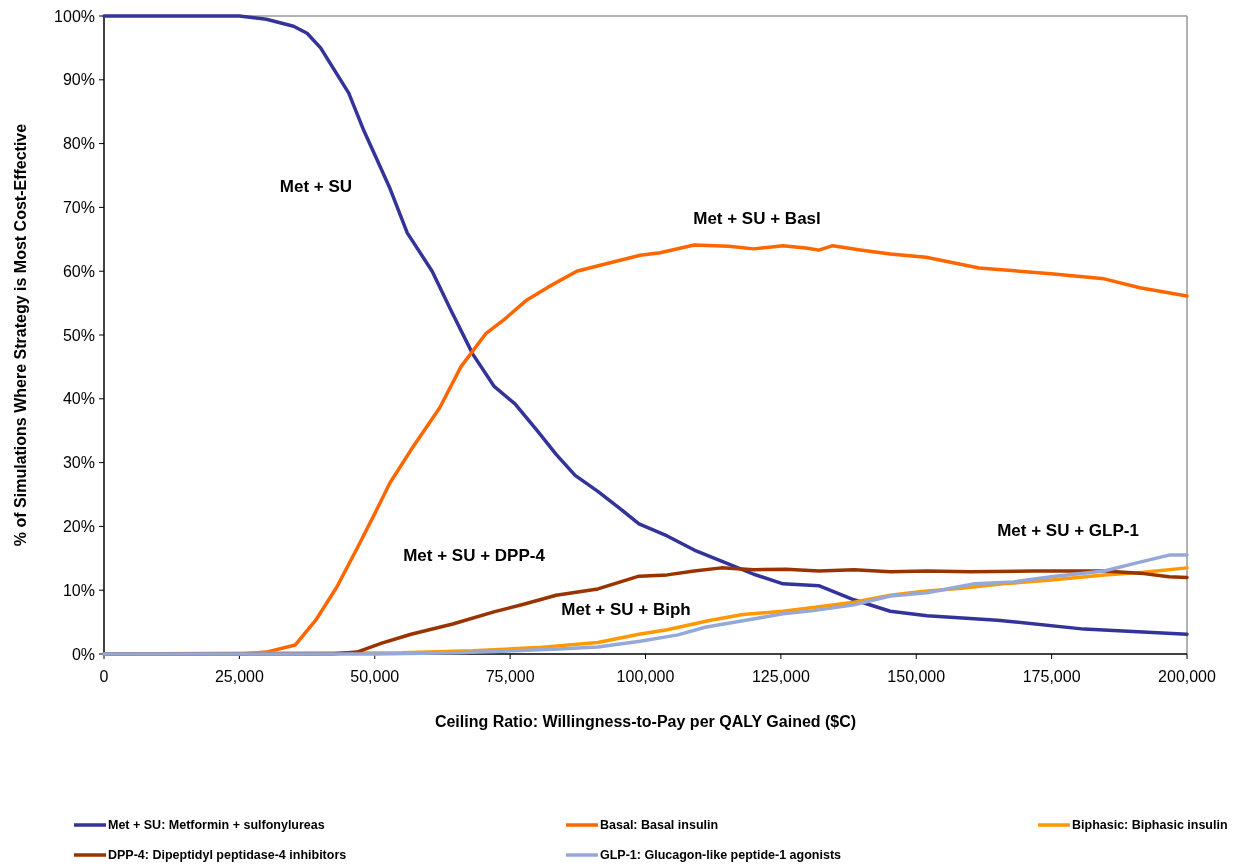  What do you see at coordinates (626, 609) in the screenshot?
I see `annotation: Met + SU + Biph` at bounding box center [626, 609].